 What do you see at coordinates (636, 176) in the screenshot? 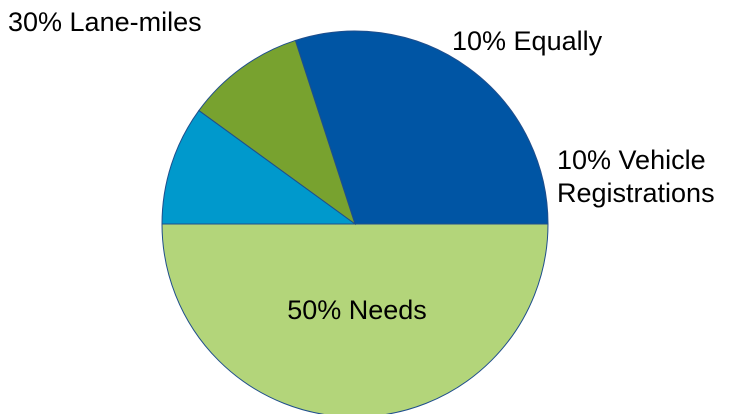
I see `slice-label-vehicle-registrations: 10% Vehicle Registrations` at bounding box center [636, 176].